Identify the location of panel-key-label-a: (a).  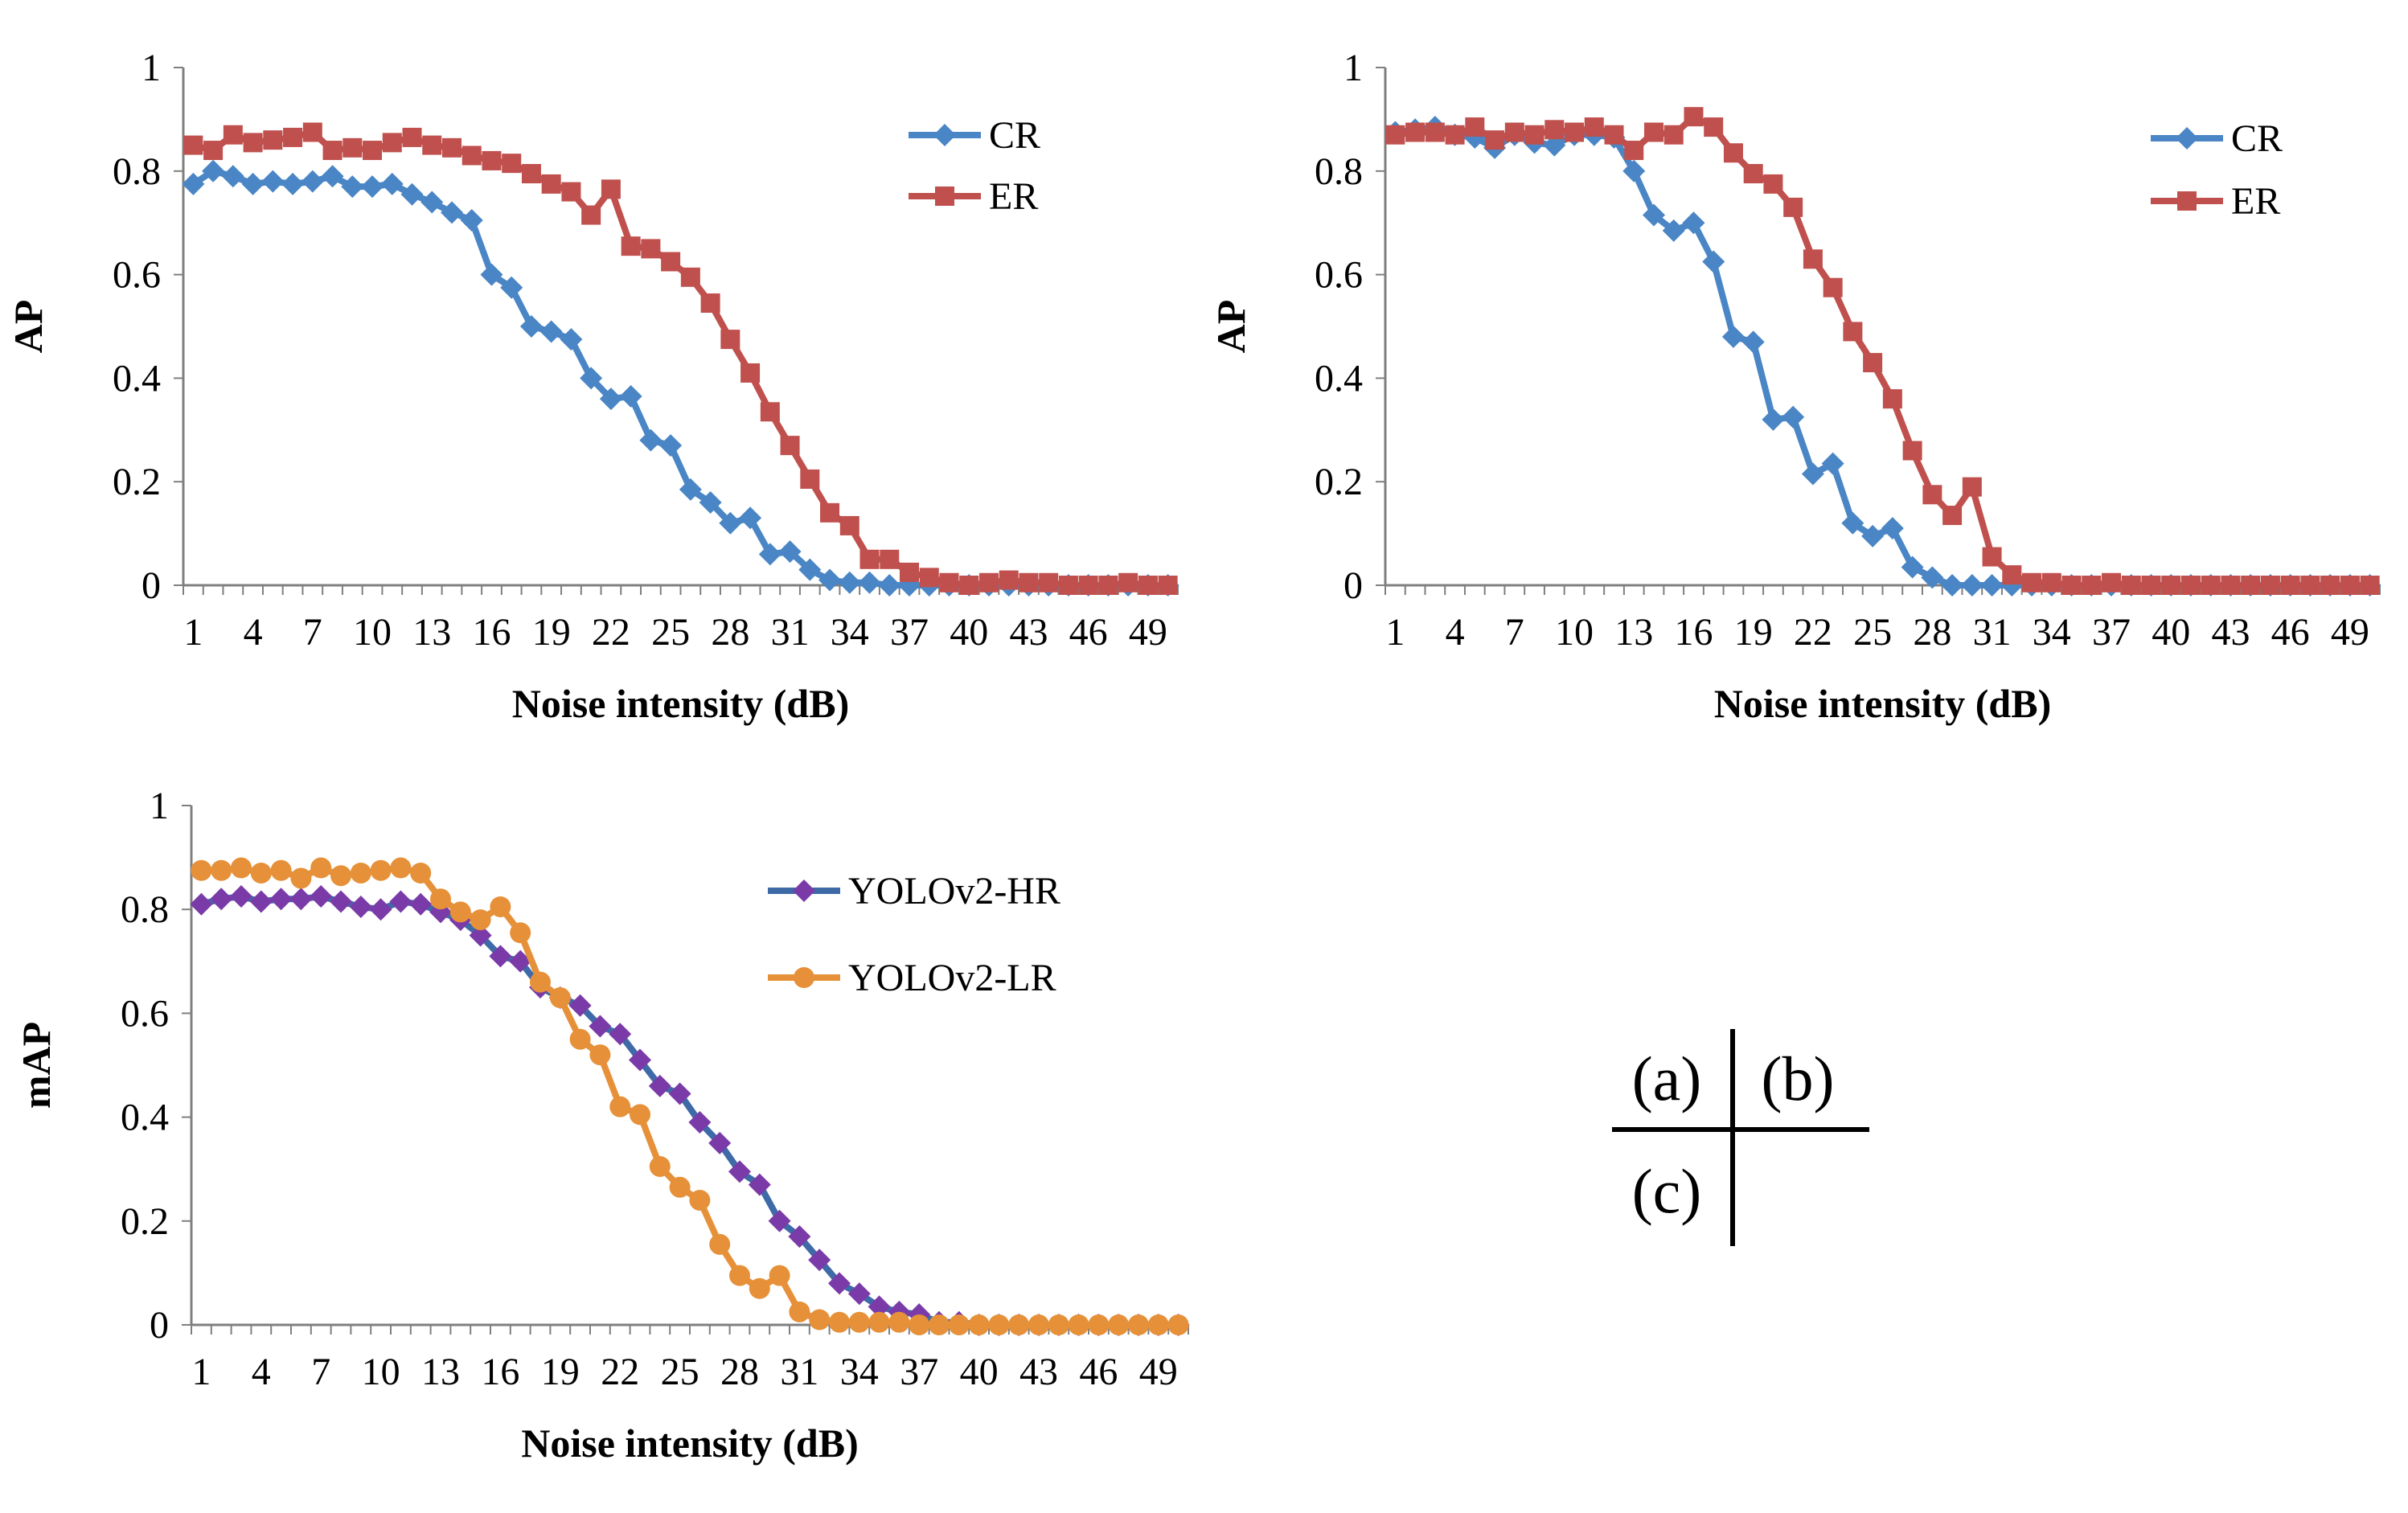
(1667, 1078).